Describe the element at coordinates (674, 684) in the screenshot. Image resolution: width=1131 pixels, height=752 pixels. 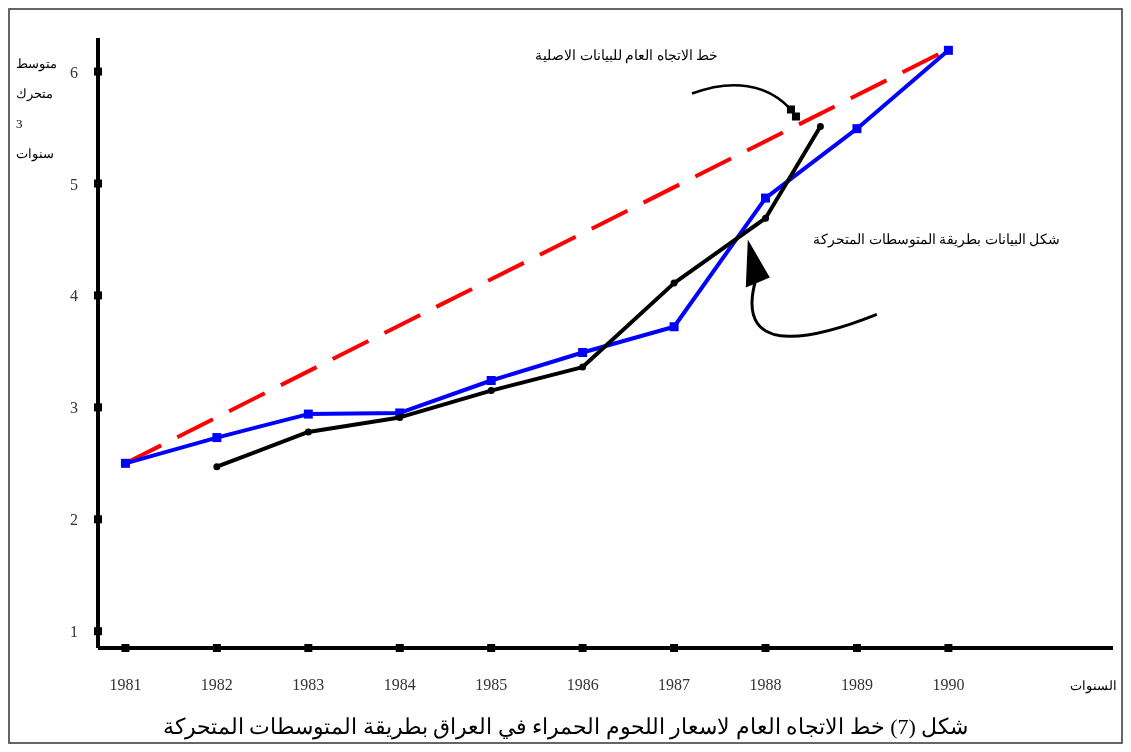
I see `x-tick-label: 1987` at that location.